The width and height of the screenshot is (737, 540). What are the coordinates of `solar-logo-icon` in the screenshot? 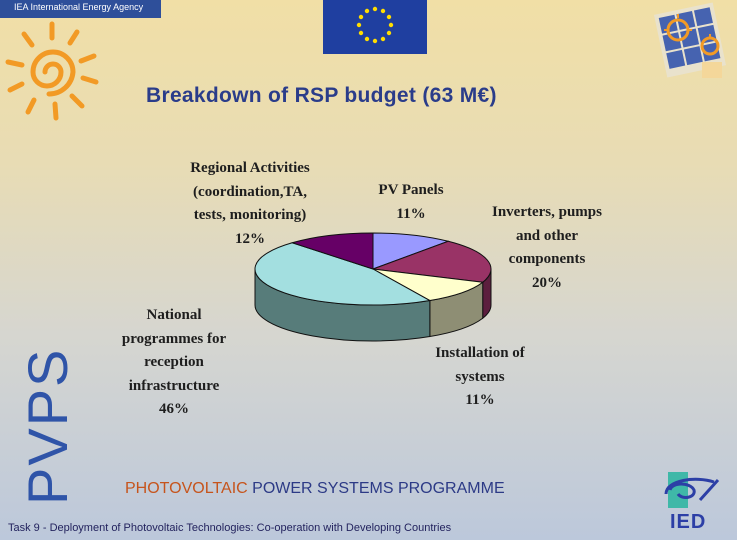 It's located at (685, 44).